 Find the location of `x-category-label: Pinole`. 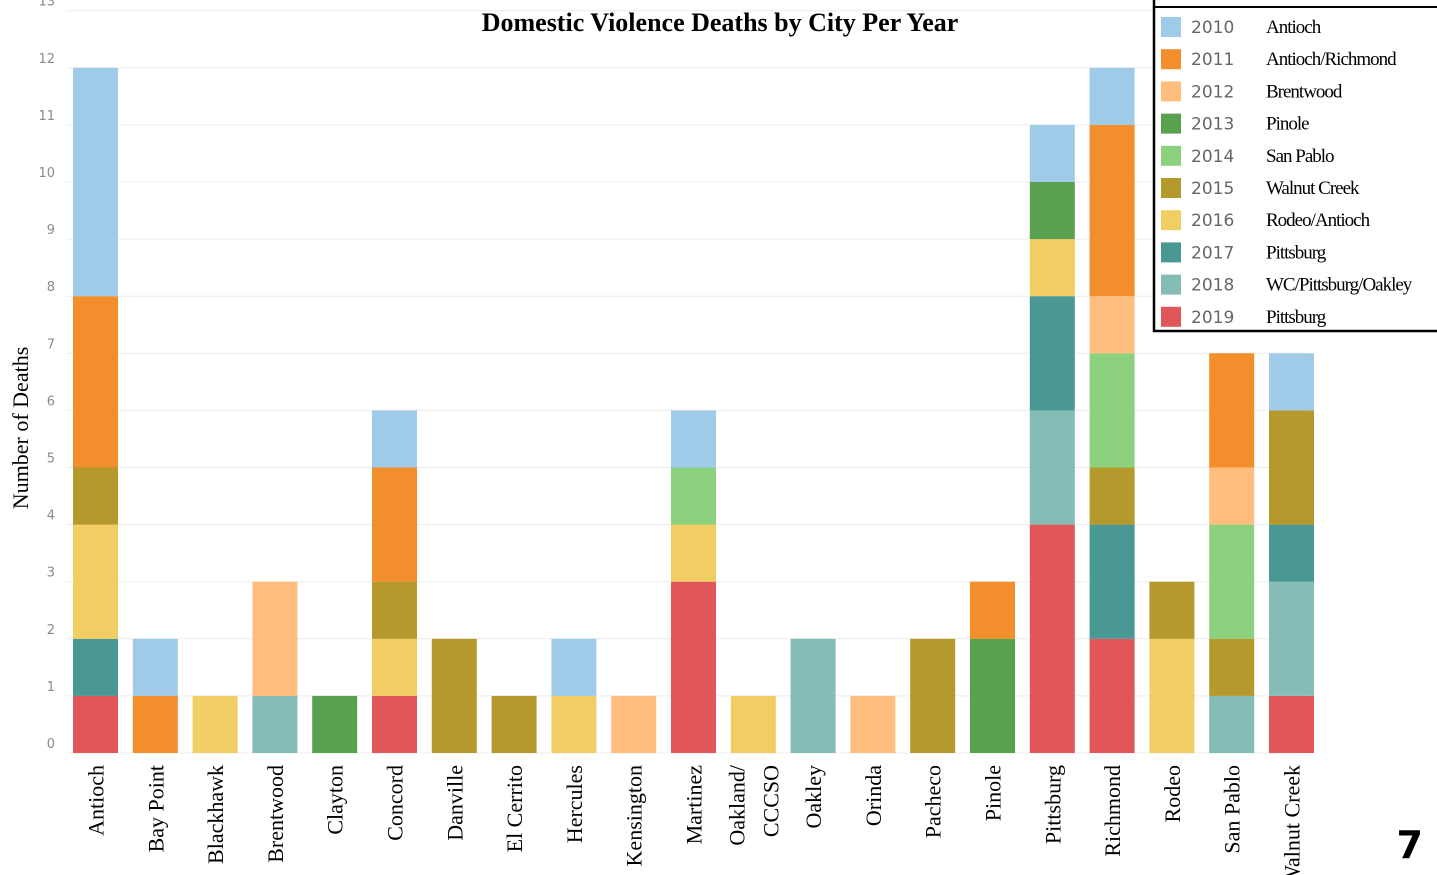

x-category-label: Pinole is located at coordinates (993, 793).